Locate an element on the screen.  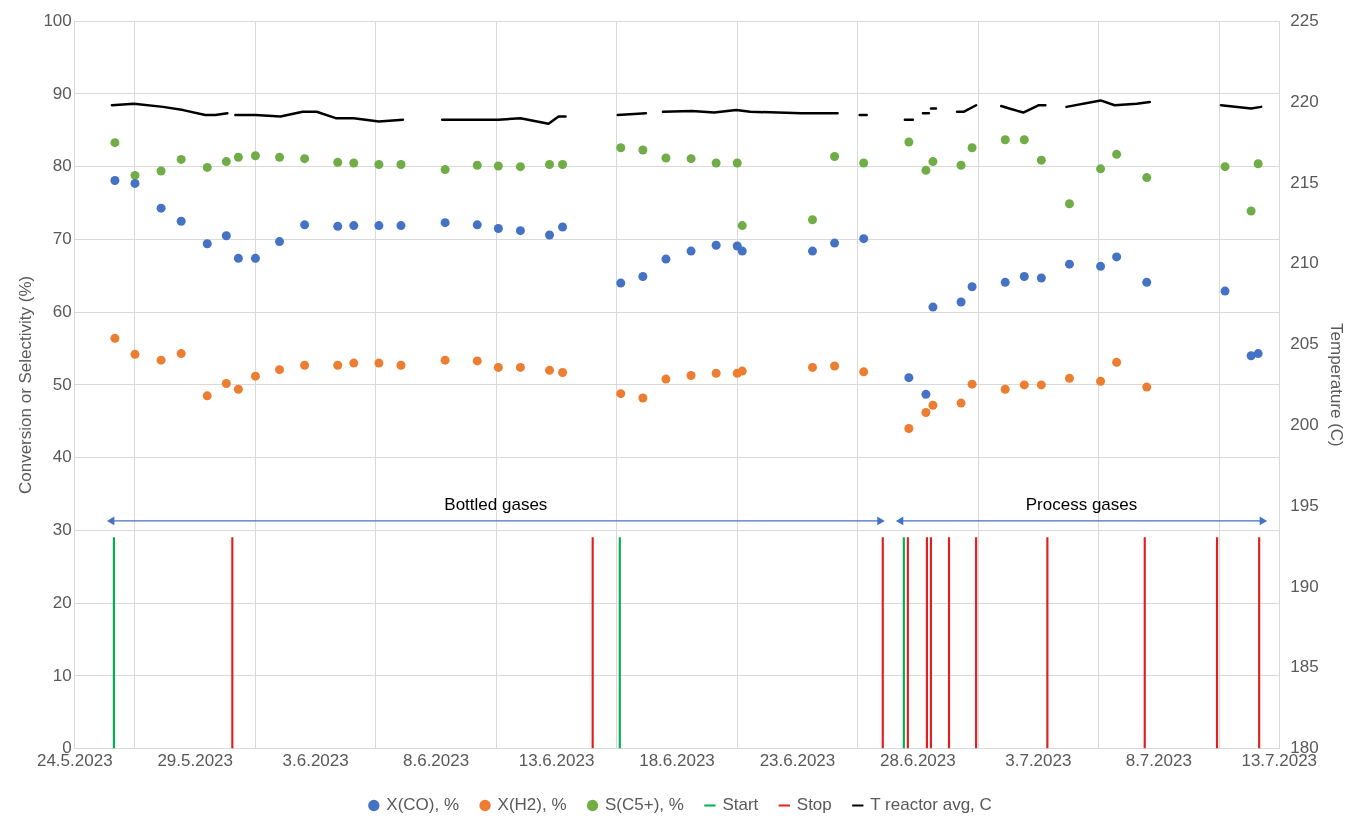
y2-tick-label: 190 is located at coordinates (1304, 586).